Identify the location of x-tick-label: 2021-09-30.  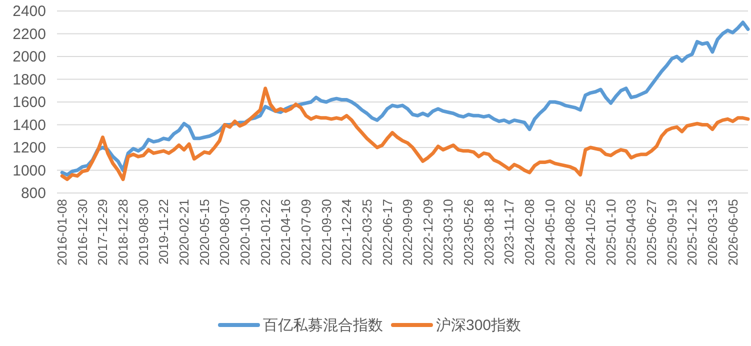
(326, 232).